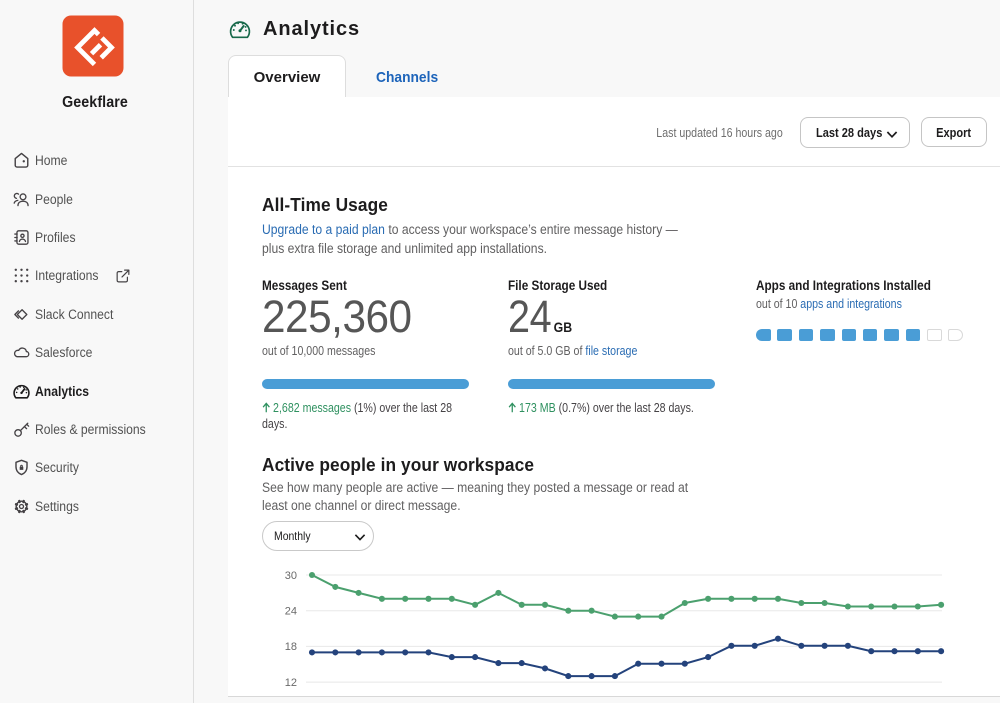 Image resolution: width=1000 pixels, height=703 pixels. What do you see at coordinates (291, 612) in the screenshot?
I see `svg-text: 24` at bounding box center [291, 612].